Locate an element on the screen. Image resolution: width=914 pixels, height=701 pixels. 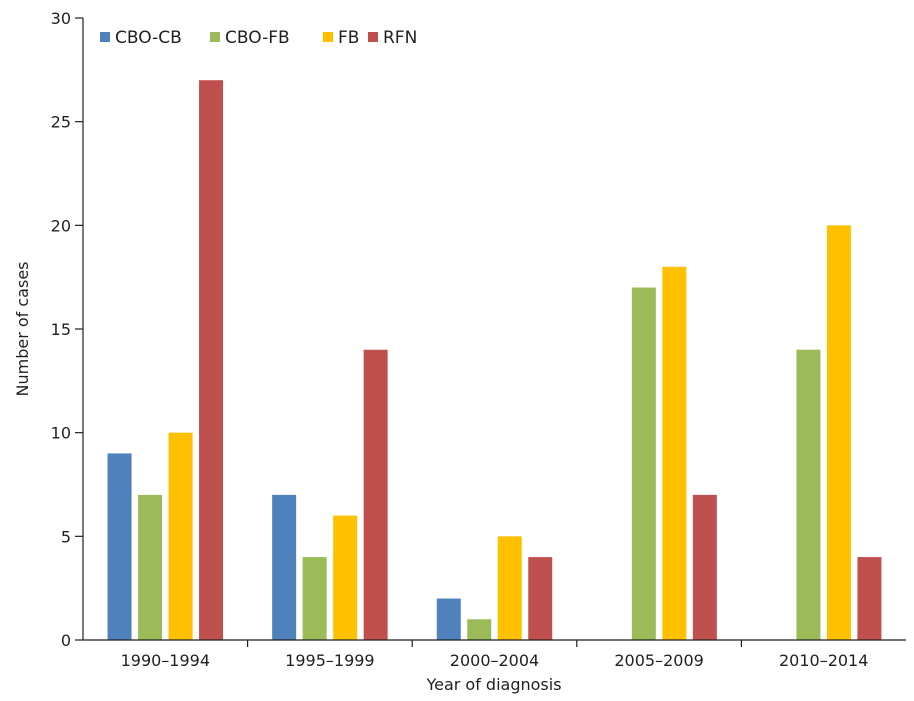
y-tick-label: 15 is located at coordinates (61, 329).